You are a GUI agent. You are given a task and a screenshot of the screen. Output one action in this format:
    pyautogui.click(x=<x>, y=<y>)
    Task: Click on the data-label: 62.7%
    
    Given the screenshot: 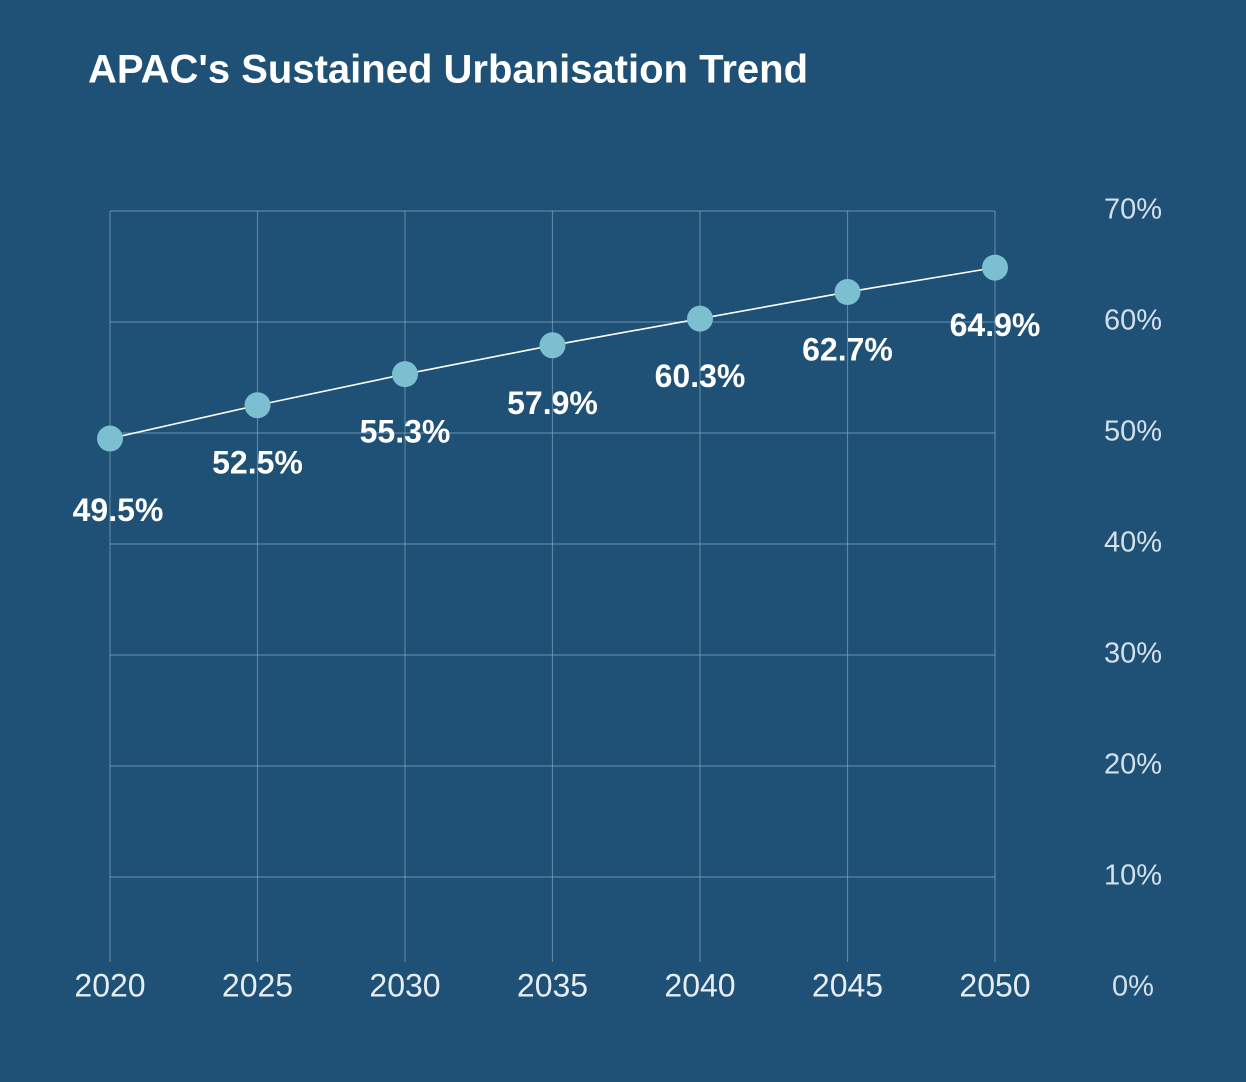 What is the action you would take?
    pyautogui.click(x=847, y=349)
    